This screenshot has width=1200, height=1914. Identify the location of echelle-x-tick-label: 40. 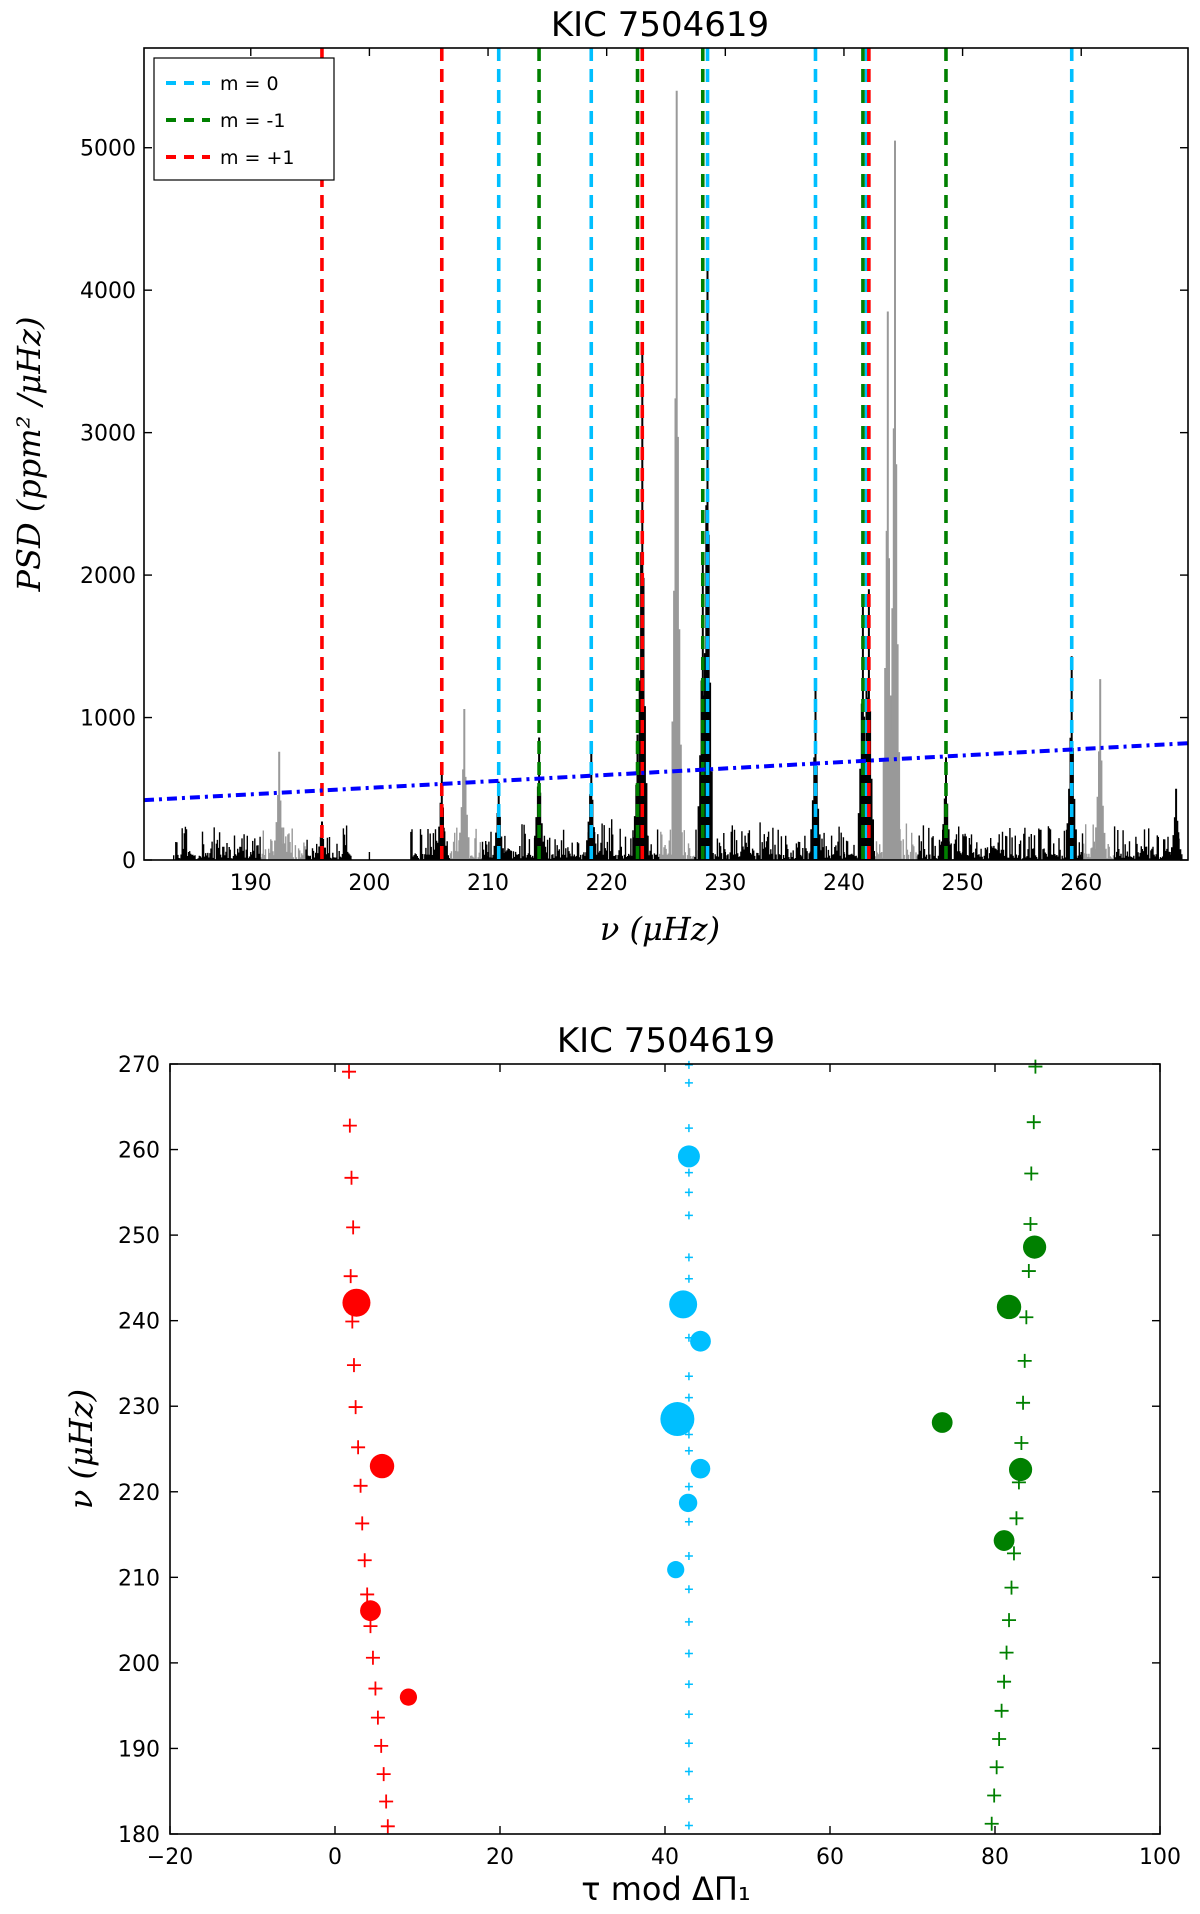
(665, 1857).